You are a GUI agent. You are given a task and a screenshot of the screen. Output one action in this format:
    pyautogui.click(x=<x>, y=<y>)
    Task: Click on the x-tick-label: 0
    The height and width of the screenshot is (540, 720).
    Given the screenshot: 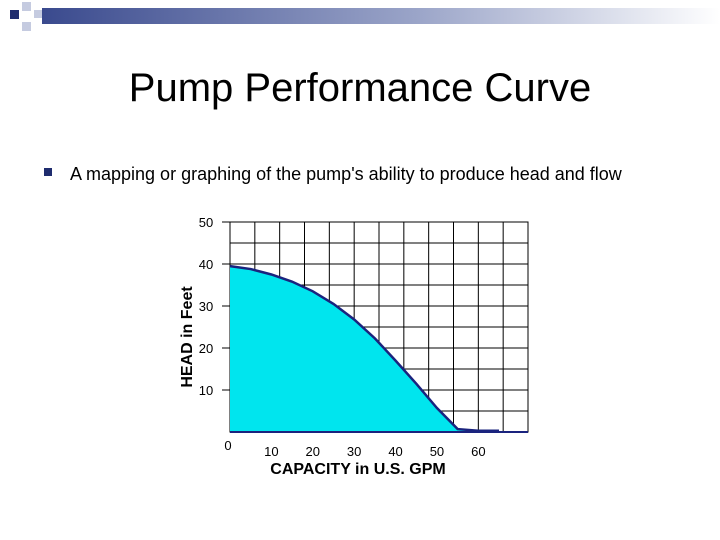 What is the action you would take?
    pyautogui.click(x=227, y=445)
    